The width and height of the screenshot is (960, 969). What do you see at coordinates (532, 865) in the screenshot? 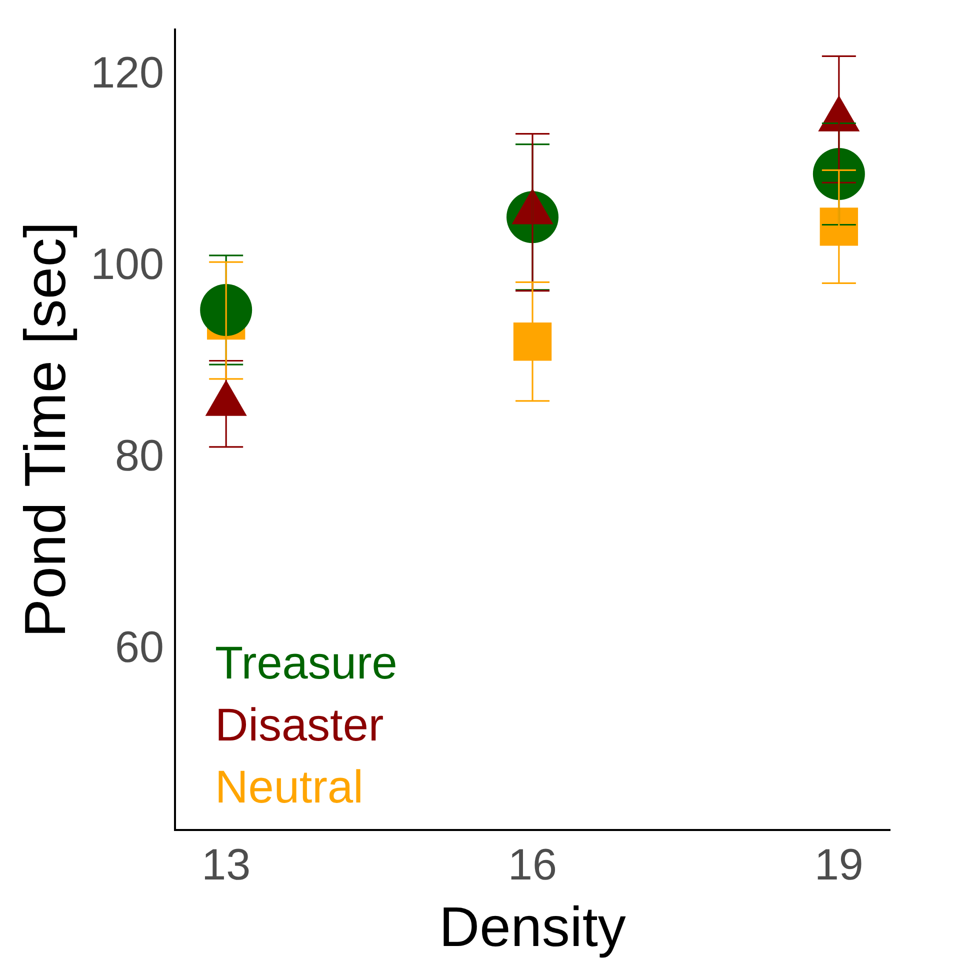
I see `x-tick-label: 16` at bounding box center [532, 865].